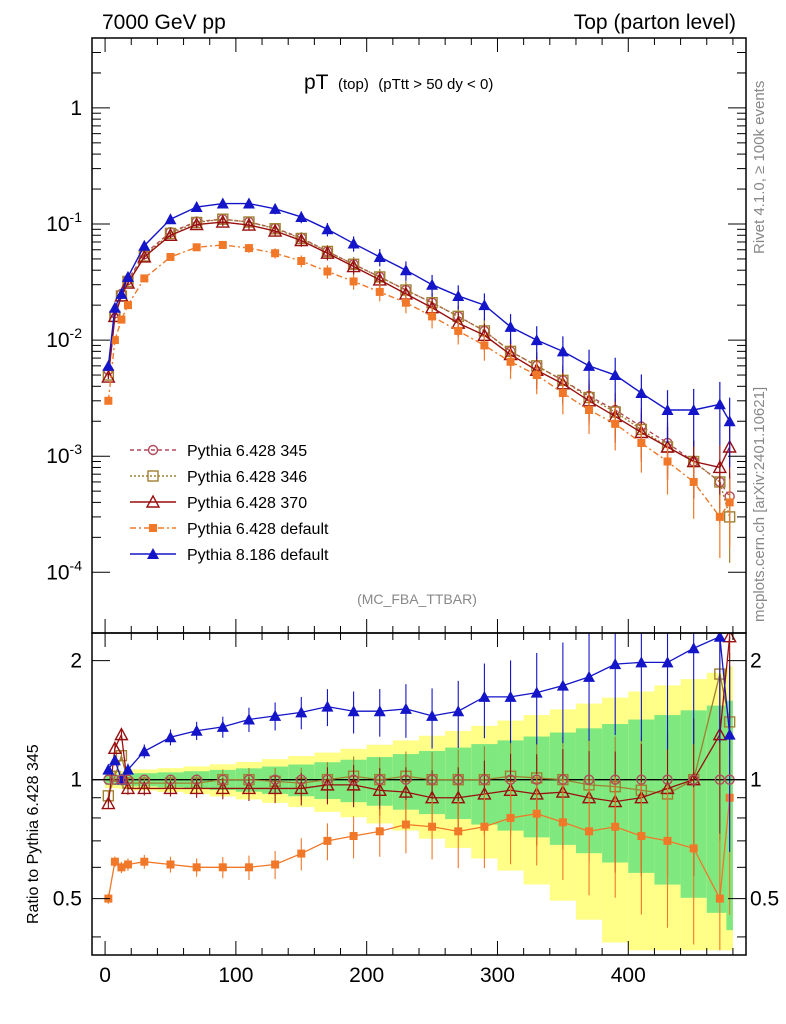 This screenshot has width=786, height=1024. What do you see at coordinates (353, 84) in the screenshot?
I see `plot-title-sub1: (top)` at bounding box center [353, 84].